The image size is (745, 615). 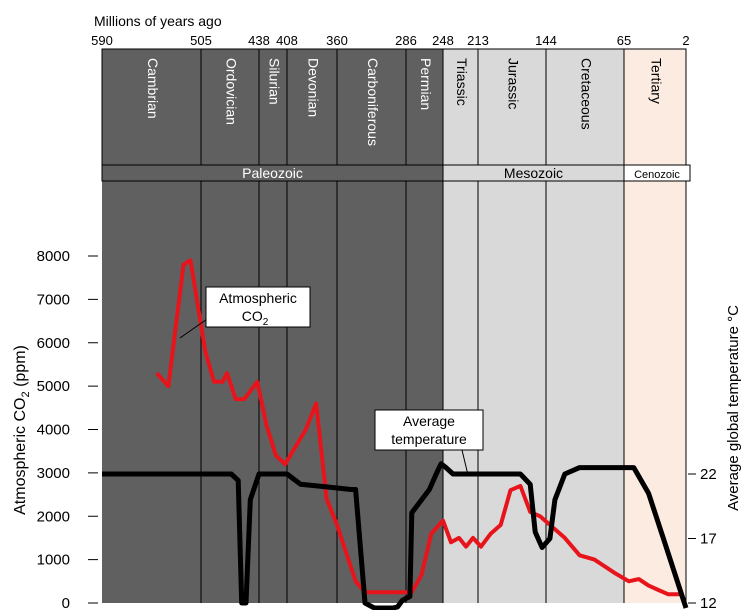 I want to click on y-left-tick-label: 5000, so click(x=53, y=386).